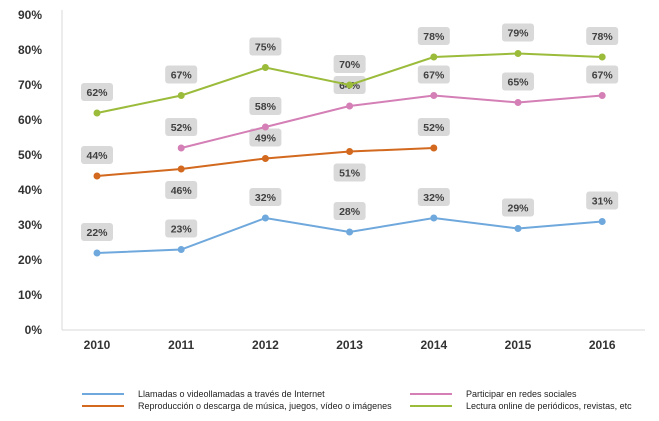  I want to click on y-tick-label: 60%, so click(30, 120).